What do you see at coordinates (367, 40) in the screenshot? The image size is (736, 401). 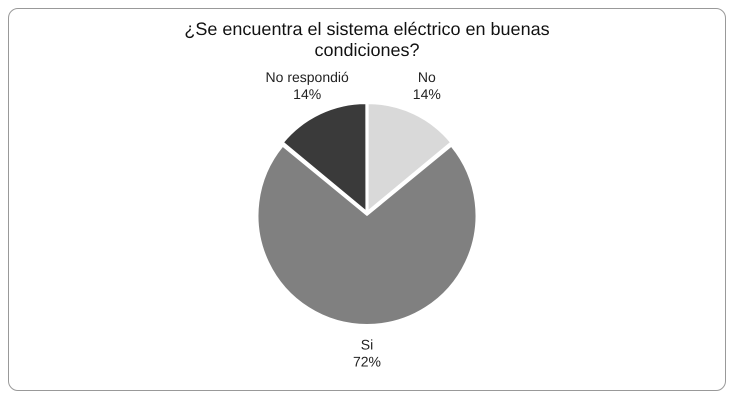 I see `chart-title: ¿Se encuentra el sistema eléctrico en buenas condiciones?` at bounding box center [367, 40].